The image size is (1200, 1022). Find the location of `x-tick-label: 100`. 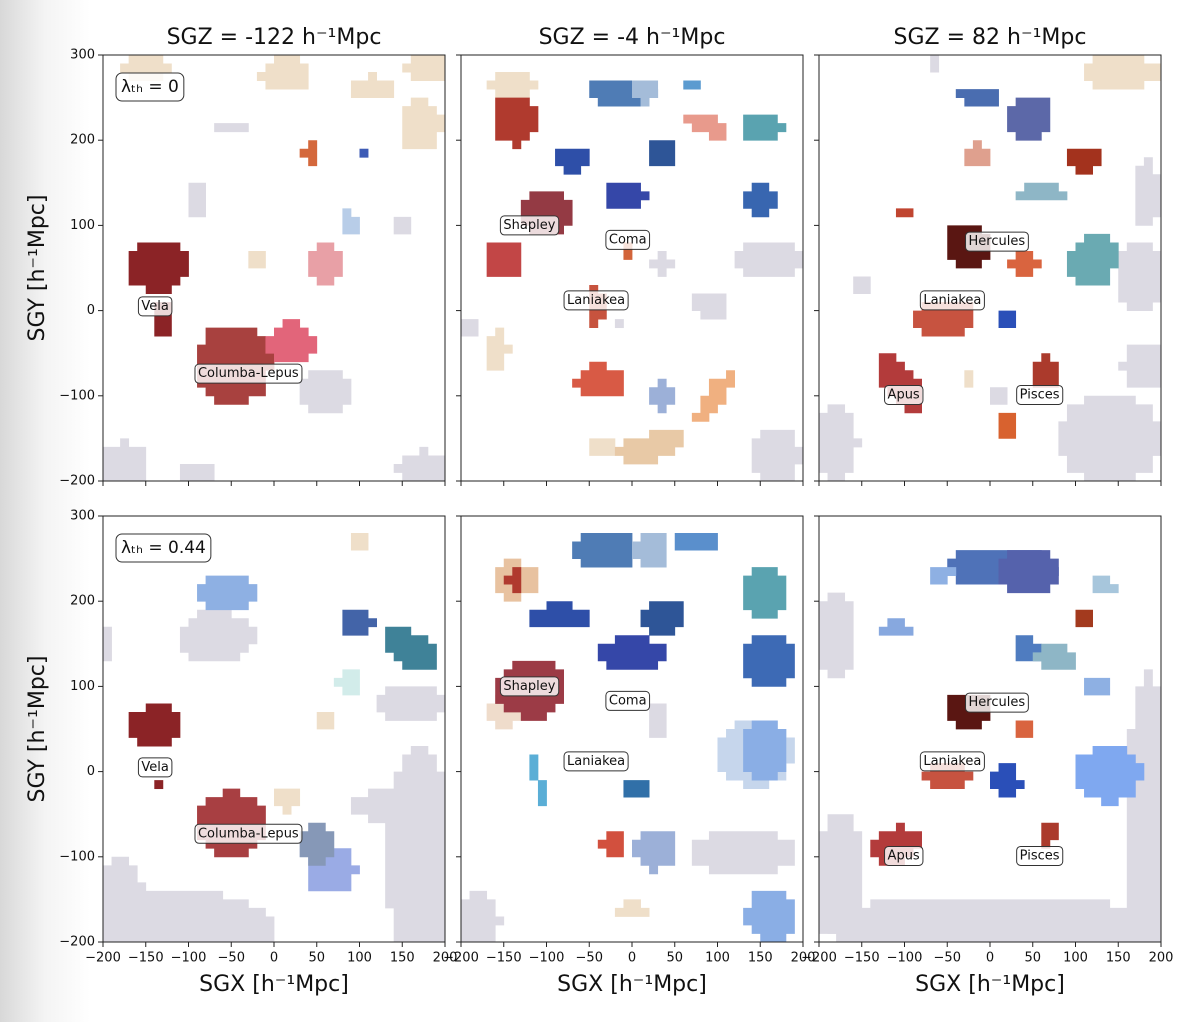

x-tick-label: 100 is located at coordinates (359, 958).